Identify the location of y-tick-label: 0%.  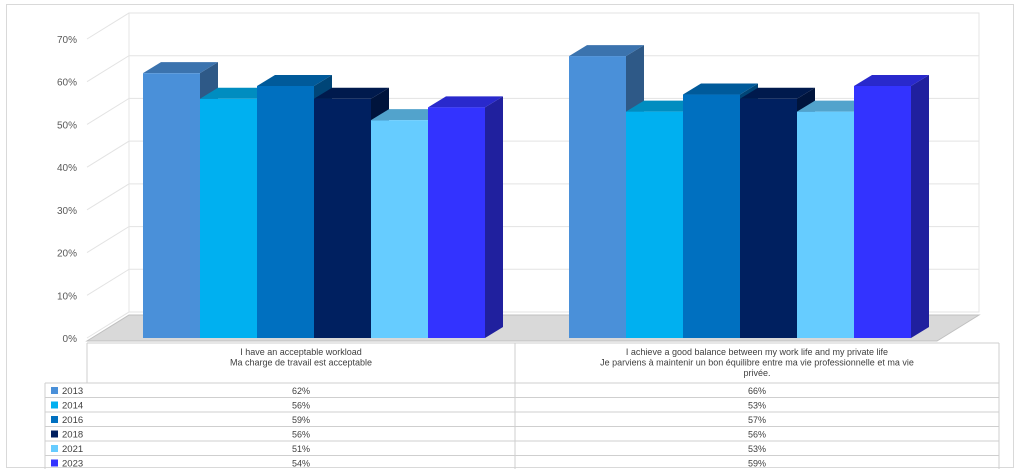
(70, 339).